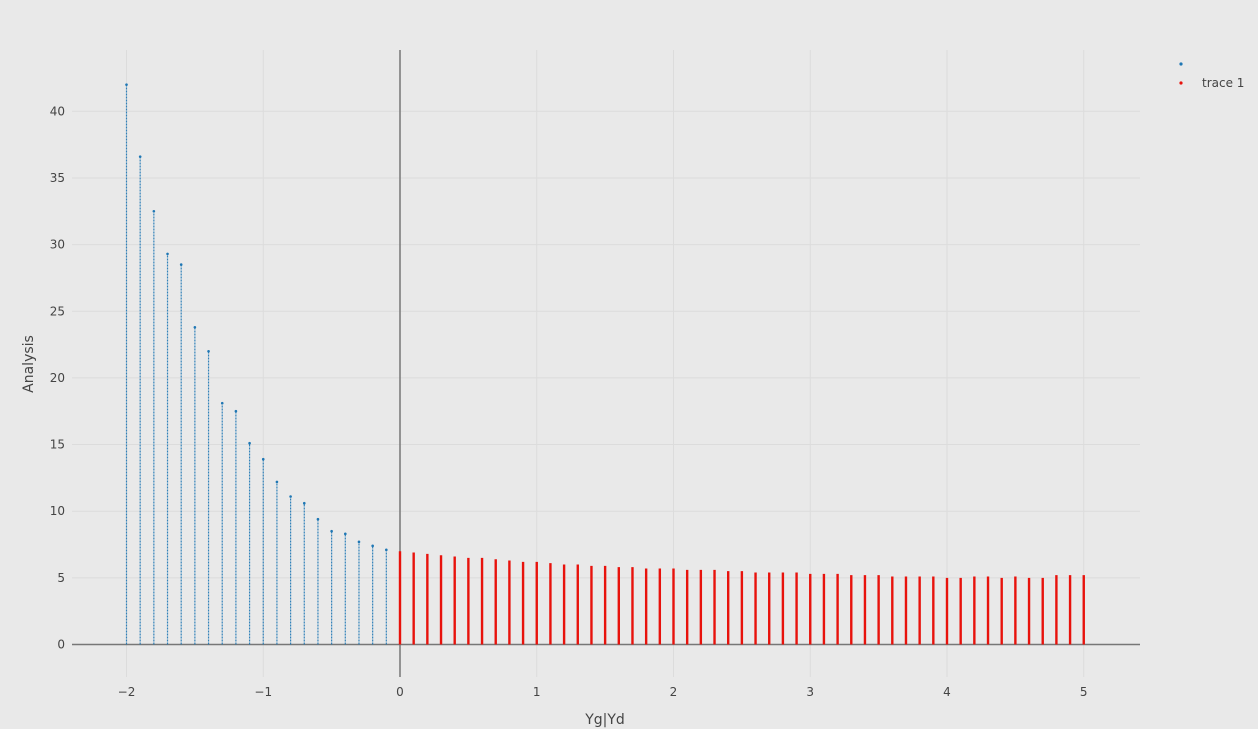  I want to click on y-tick-label: 15, so click(57, 445).